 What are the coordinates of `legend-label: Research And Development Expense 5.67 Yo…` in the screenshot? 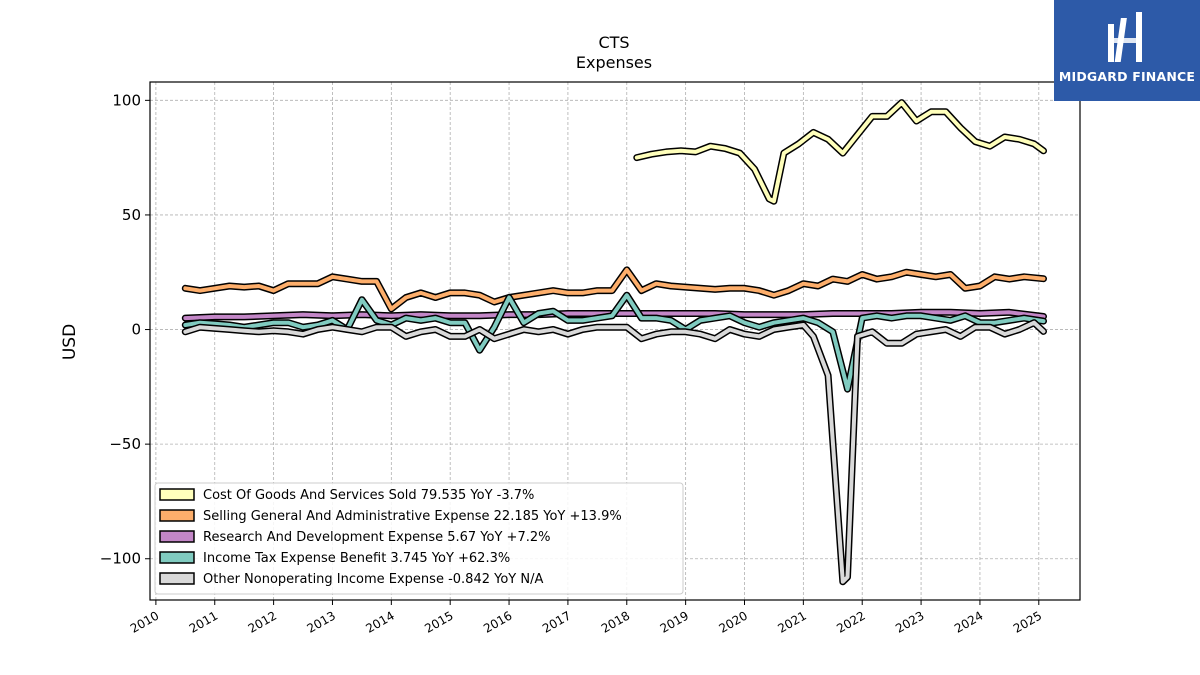 It's located at (376, 537).